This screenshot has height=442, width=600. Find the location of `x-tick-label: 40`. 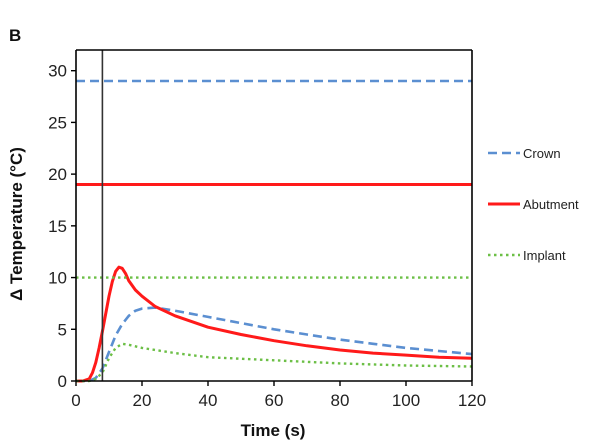

x-tick-label: 40 is located at coordinates (208, 400).